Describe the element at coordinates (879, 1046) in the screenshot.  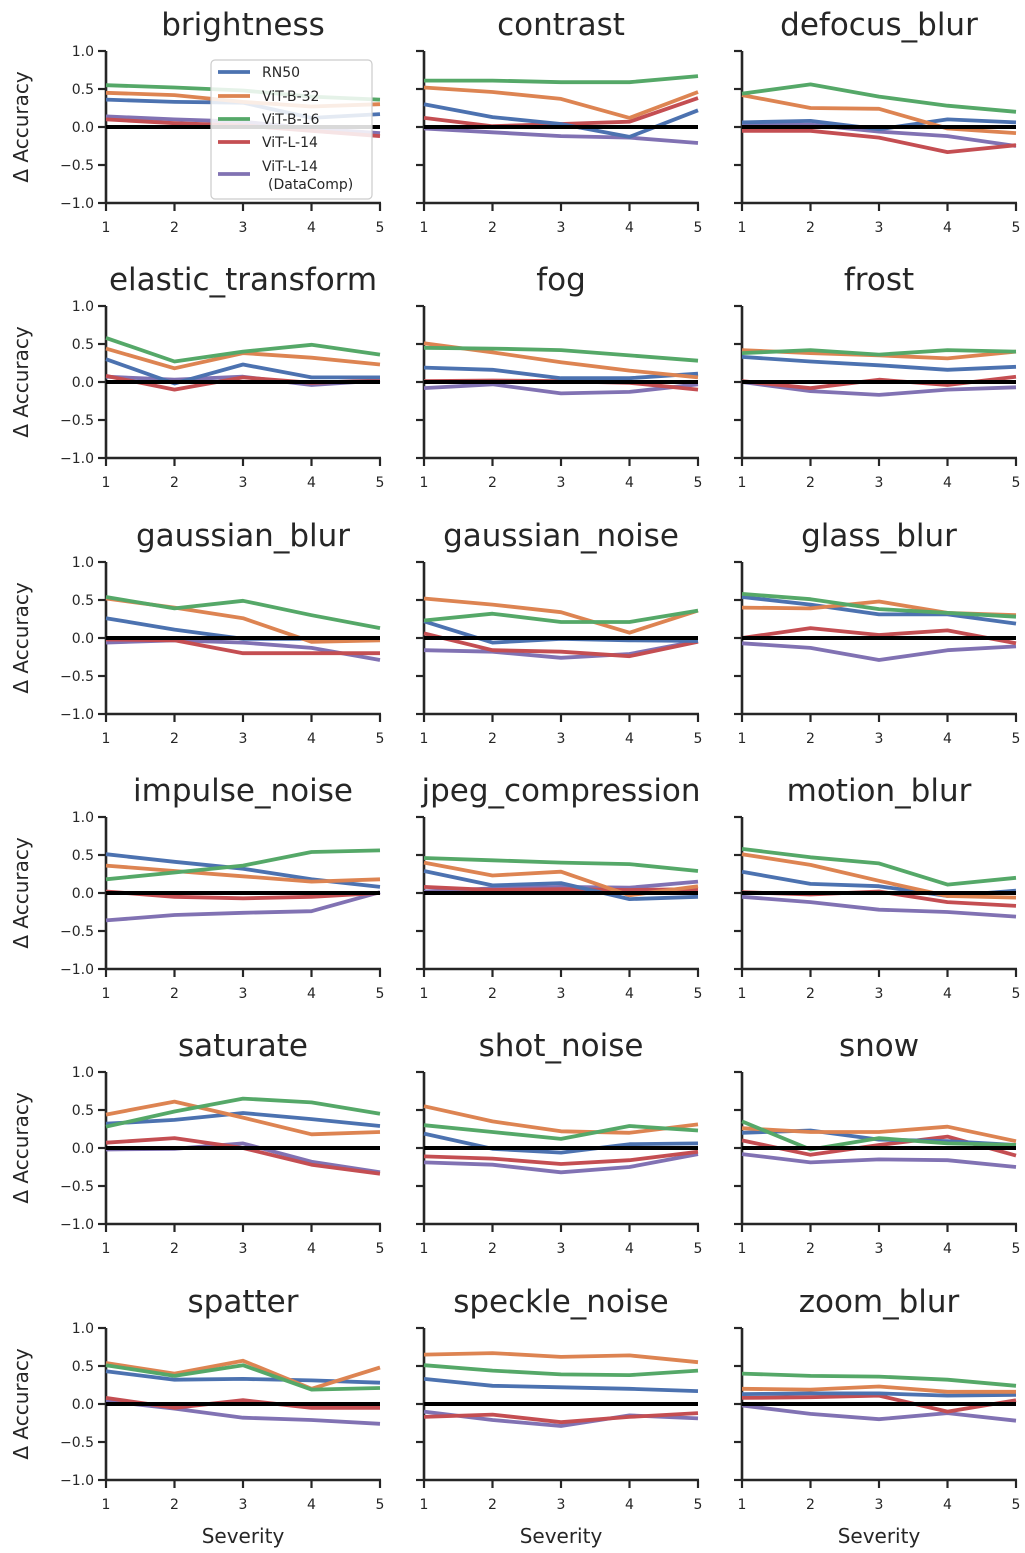
I see `panel-title: snow` at that location.